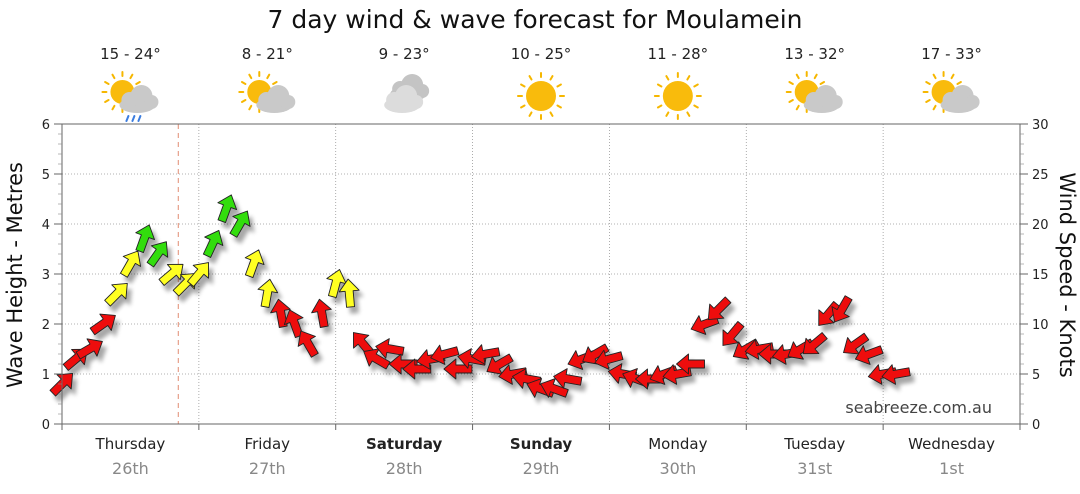 The image size is (1080, 494). What do you see at coordinates (268, 444) in the screenshot?
I see `day-label: Friday` at bounding box center [268, 444].